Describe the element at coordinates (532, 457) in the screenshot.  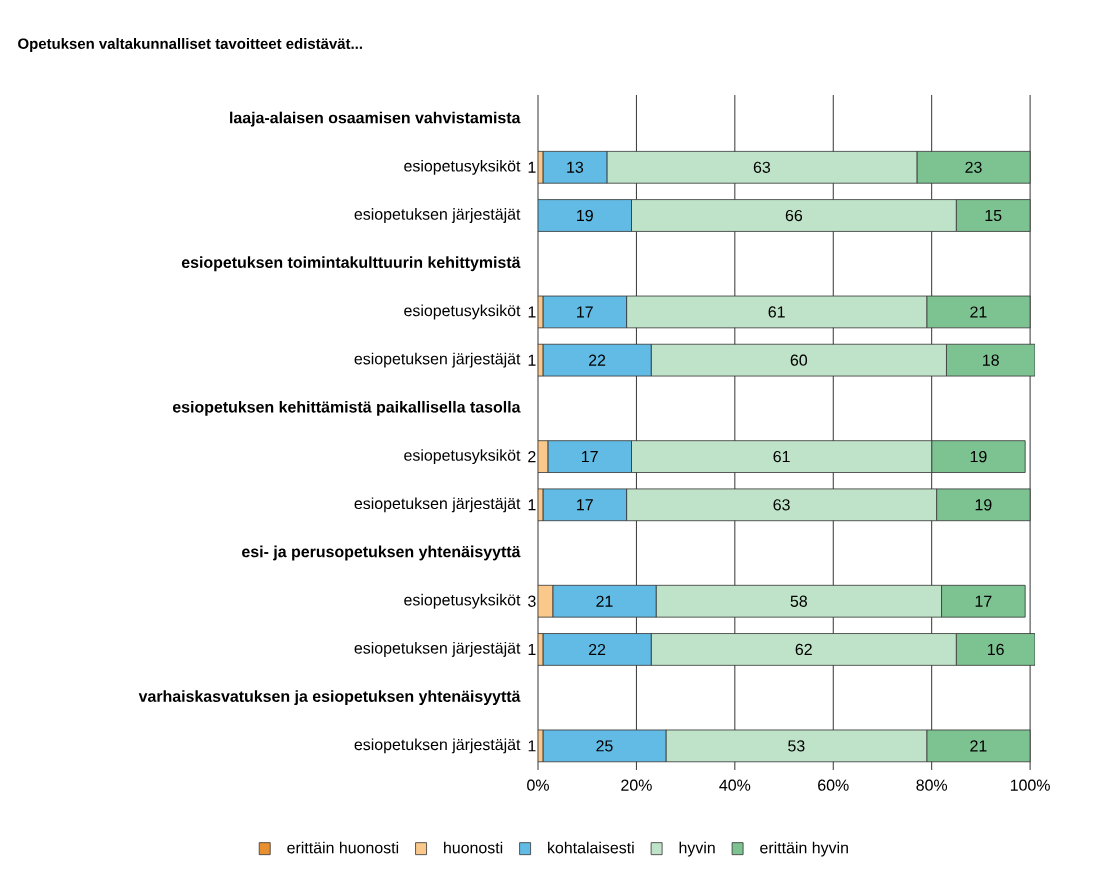
I see `data-label: 2` at that location.